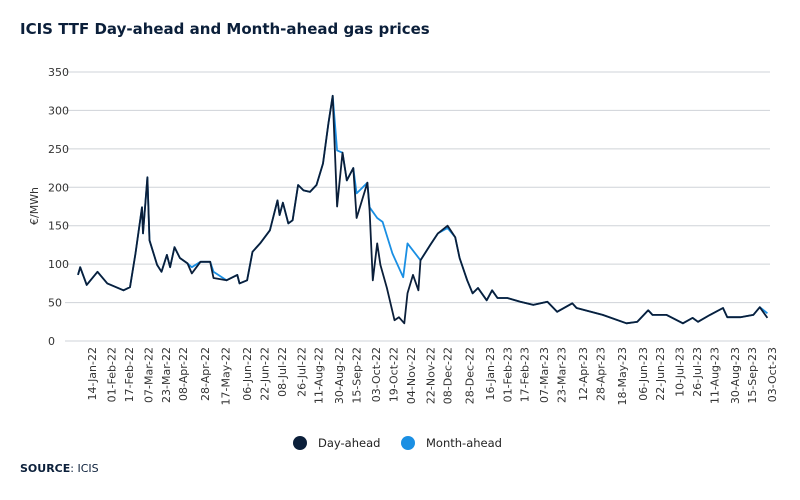 This screenshot has width=800, height=500. Describe the element at coordinates (339, 375) in the screenshot. I see `x-tick-label: 30-Aug-22` at that location.